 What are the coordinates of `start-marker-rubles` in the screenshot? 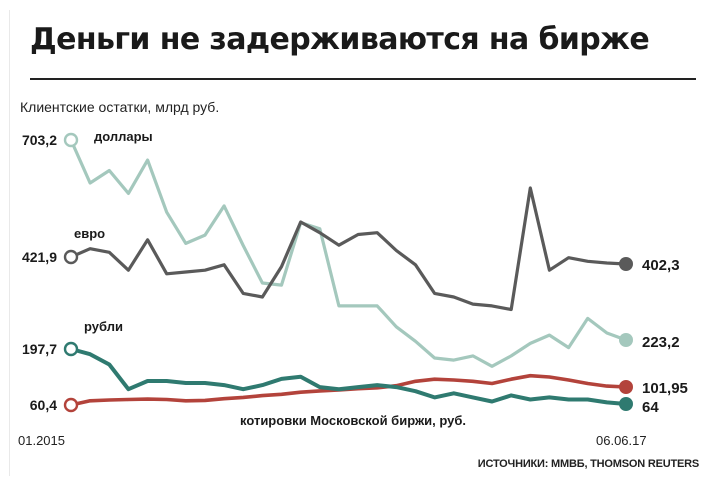 It's located at (71, 349).